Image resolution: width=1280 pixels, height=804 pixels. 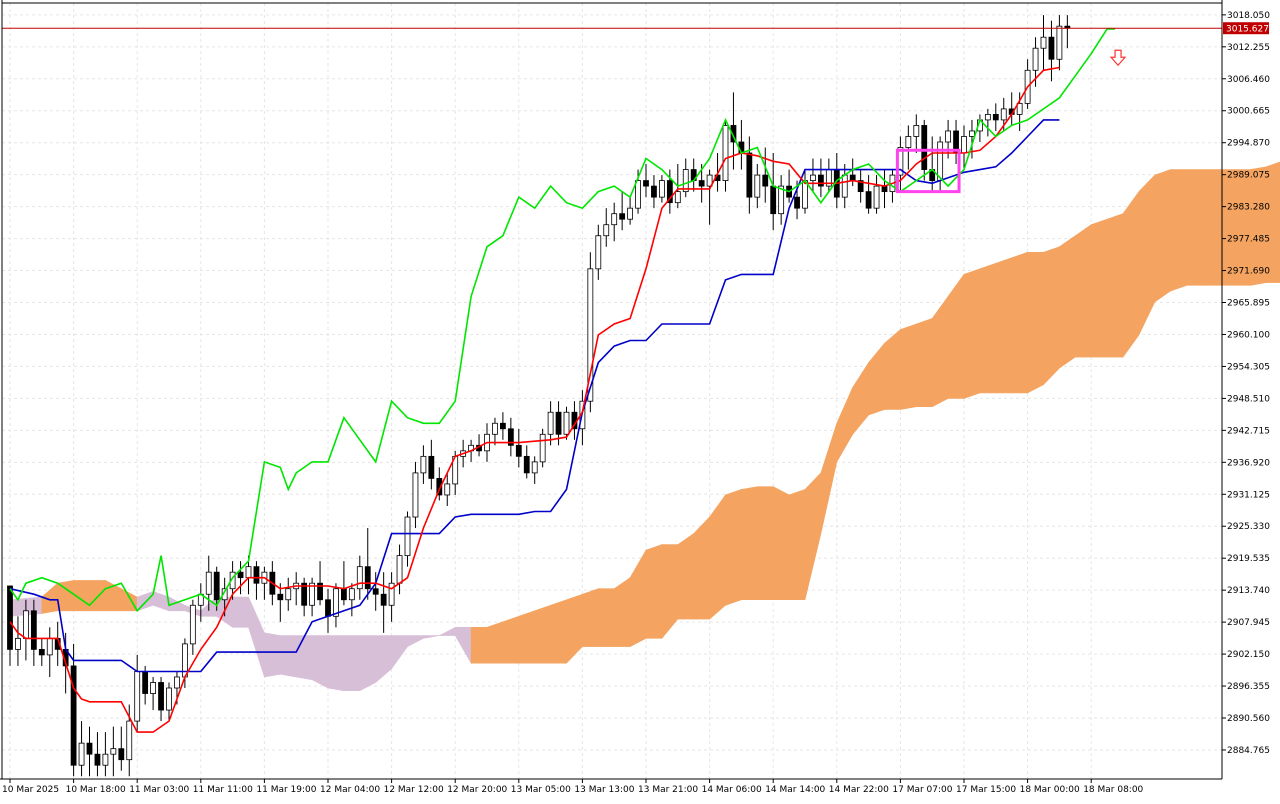 What do you see at coordinates (1248, 48) in the screenshot?
I see `y-tick-label: 3012.255` at bounding box center [1248, 48].